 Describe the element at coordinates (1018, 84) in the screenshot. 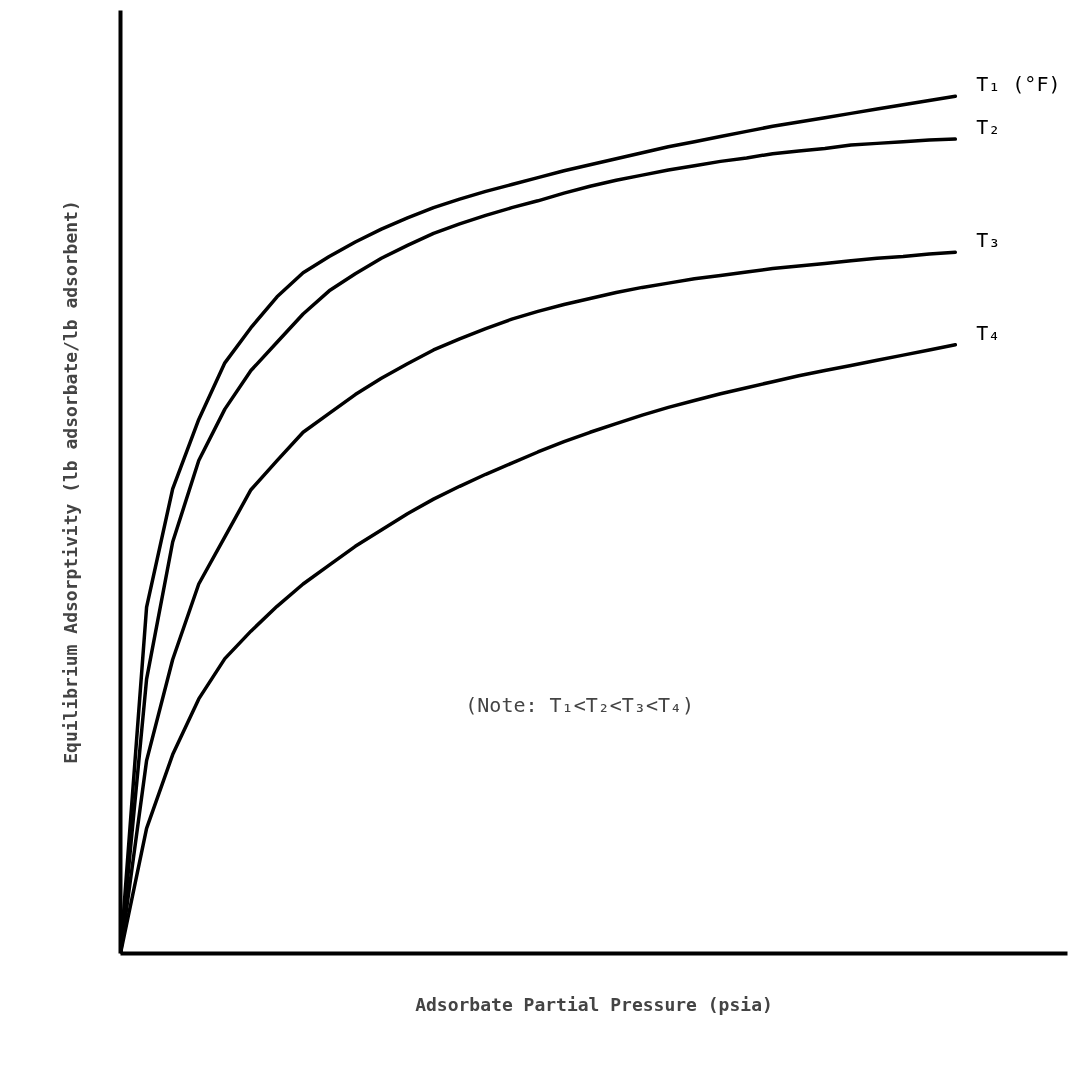

I see `series-label: T₁ (°F)` at that location.